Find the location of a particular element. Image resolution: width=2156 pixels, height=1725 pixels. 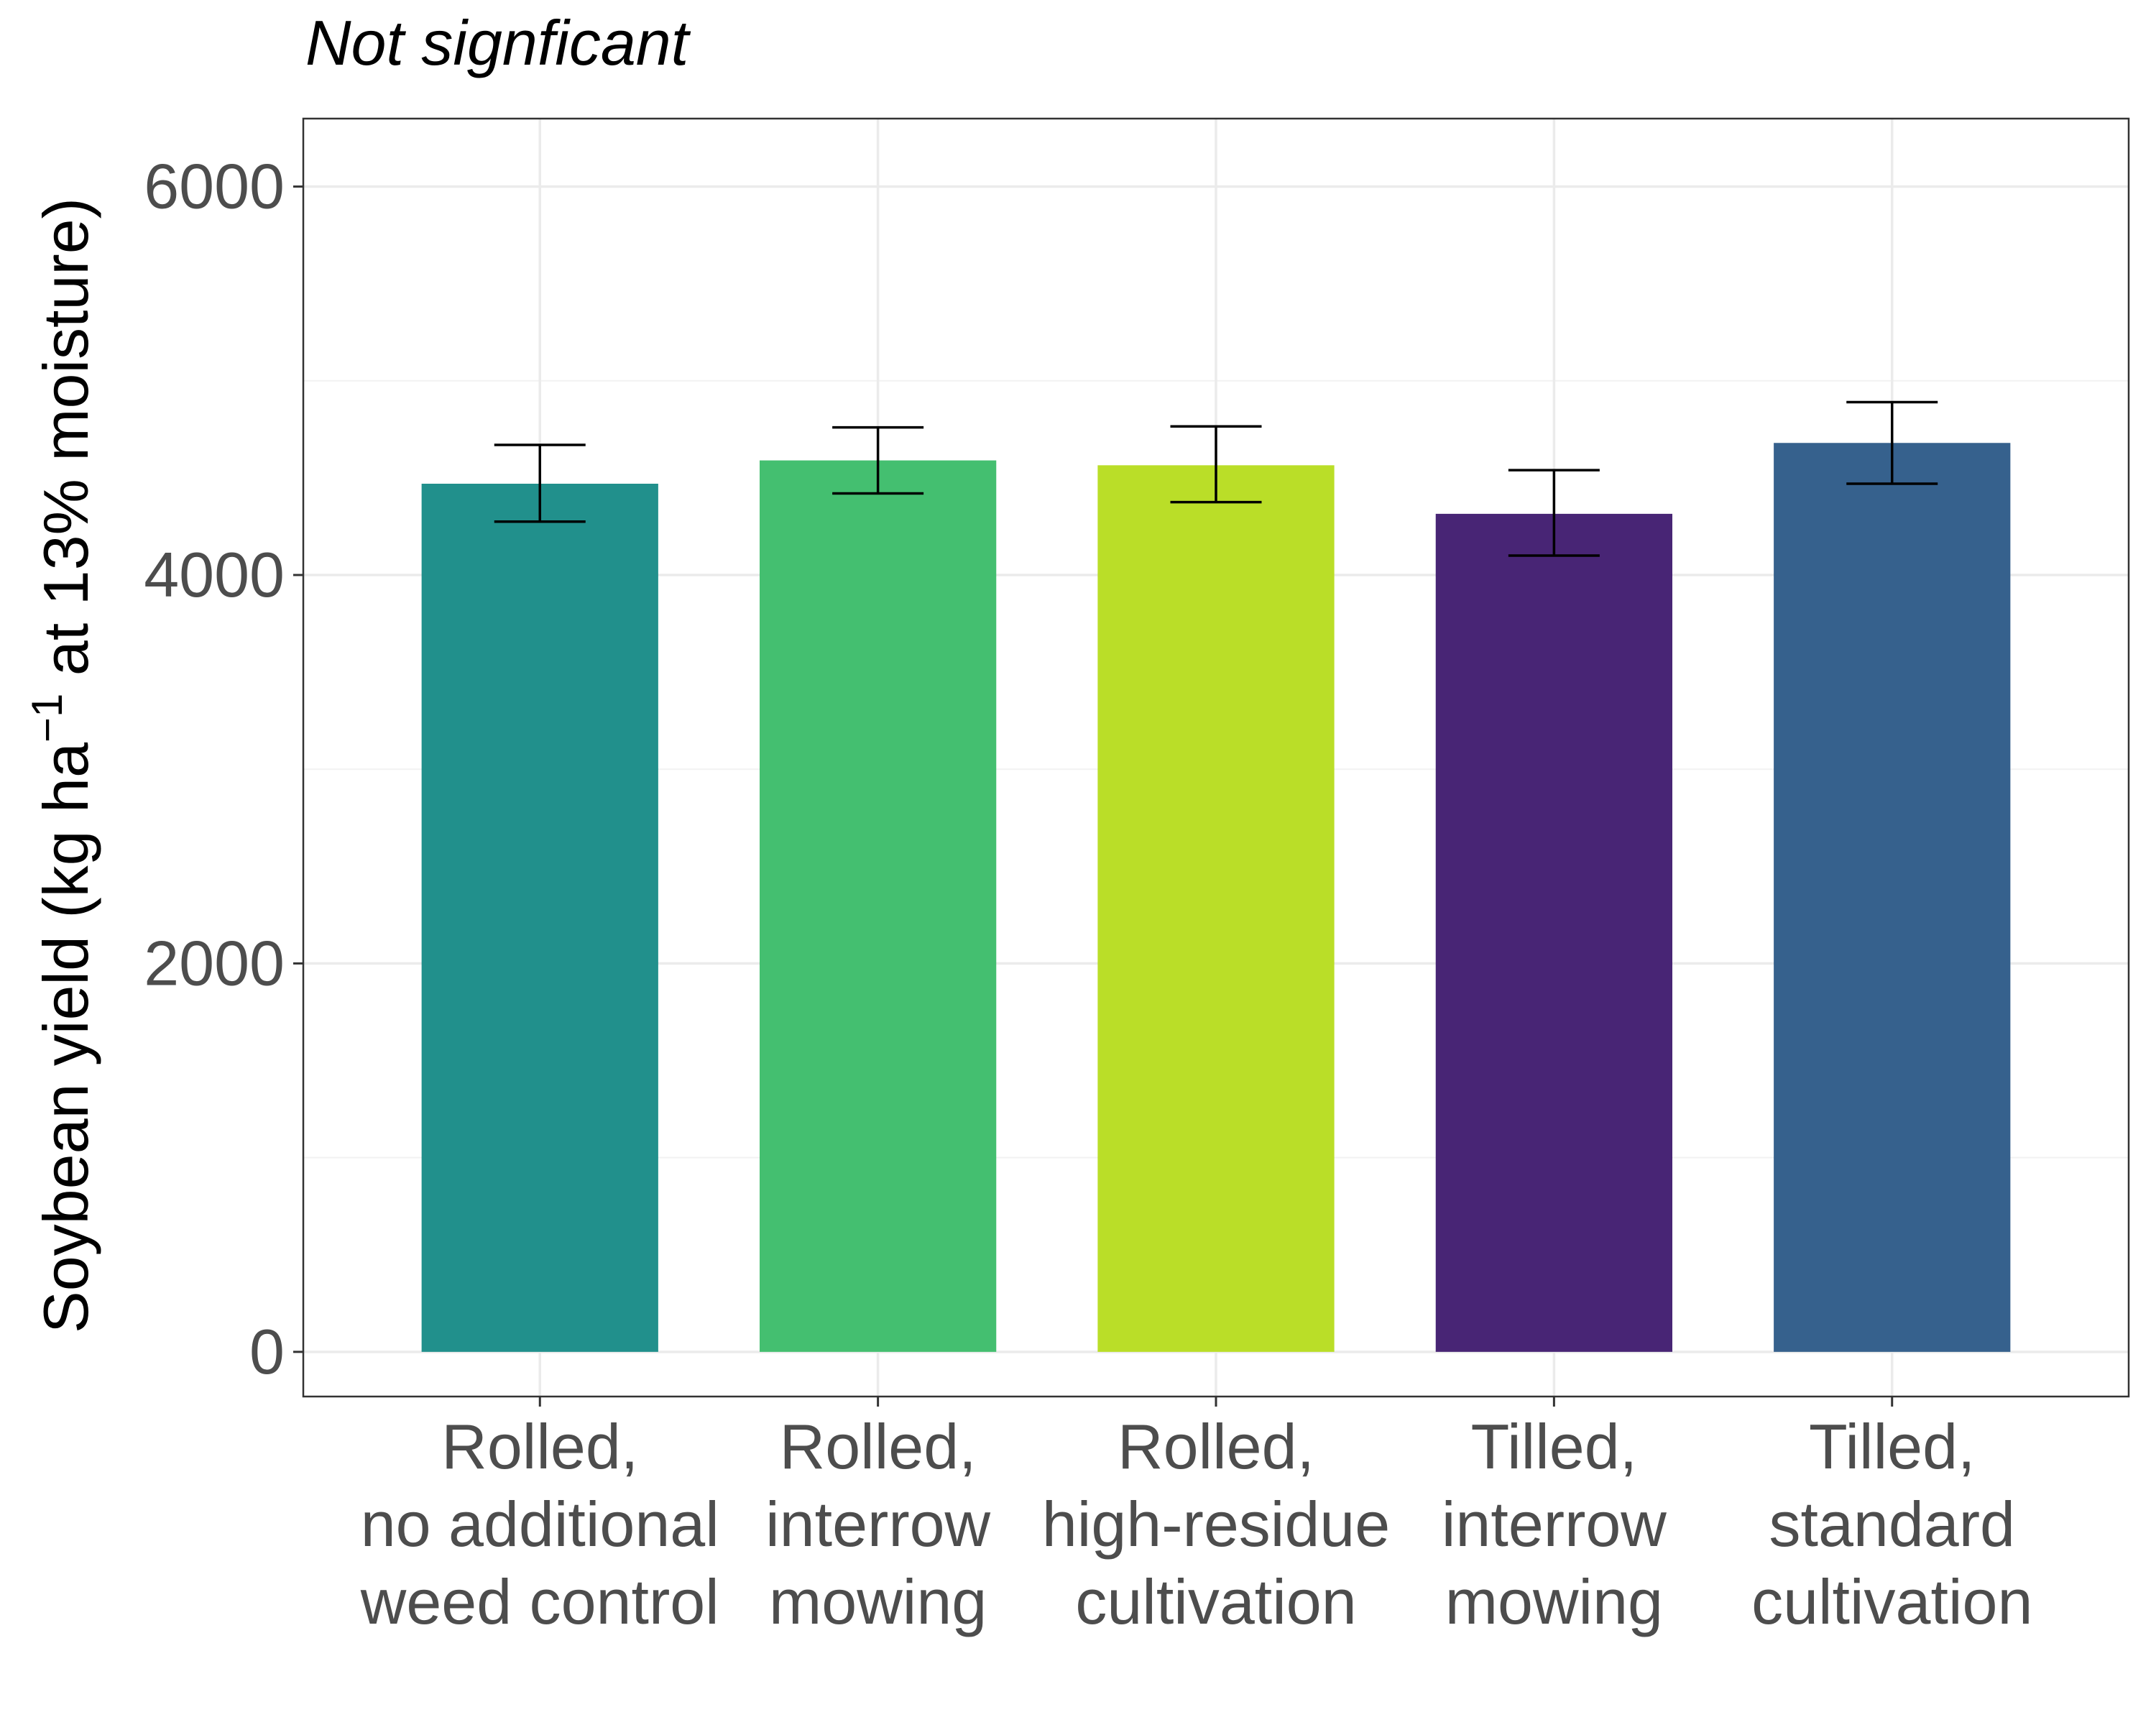

x-tick-label: Tilled, interrow mowing is located at coordinates (1554, 1524).